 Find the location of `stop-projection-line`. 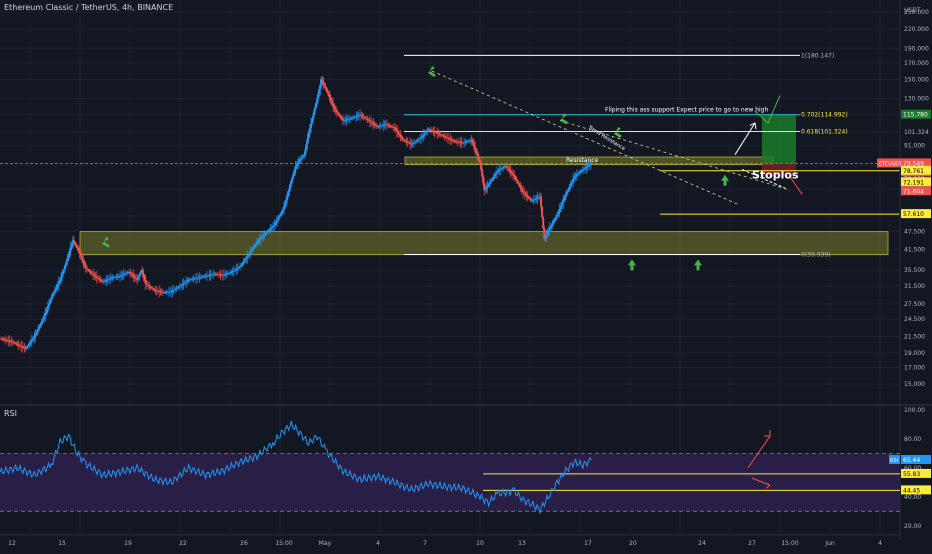

stop-projection-line is located at coordinates (763, 179).